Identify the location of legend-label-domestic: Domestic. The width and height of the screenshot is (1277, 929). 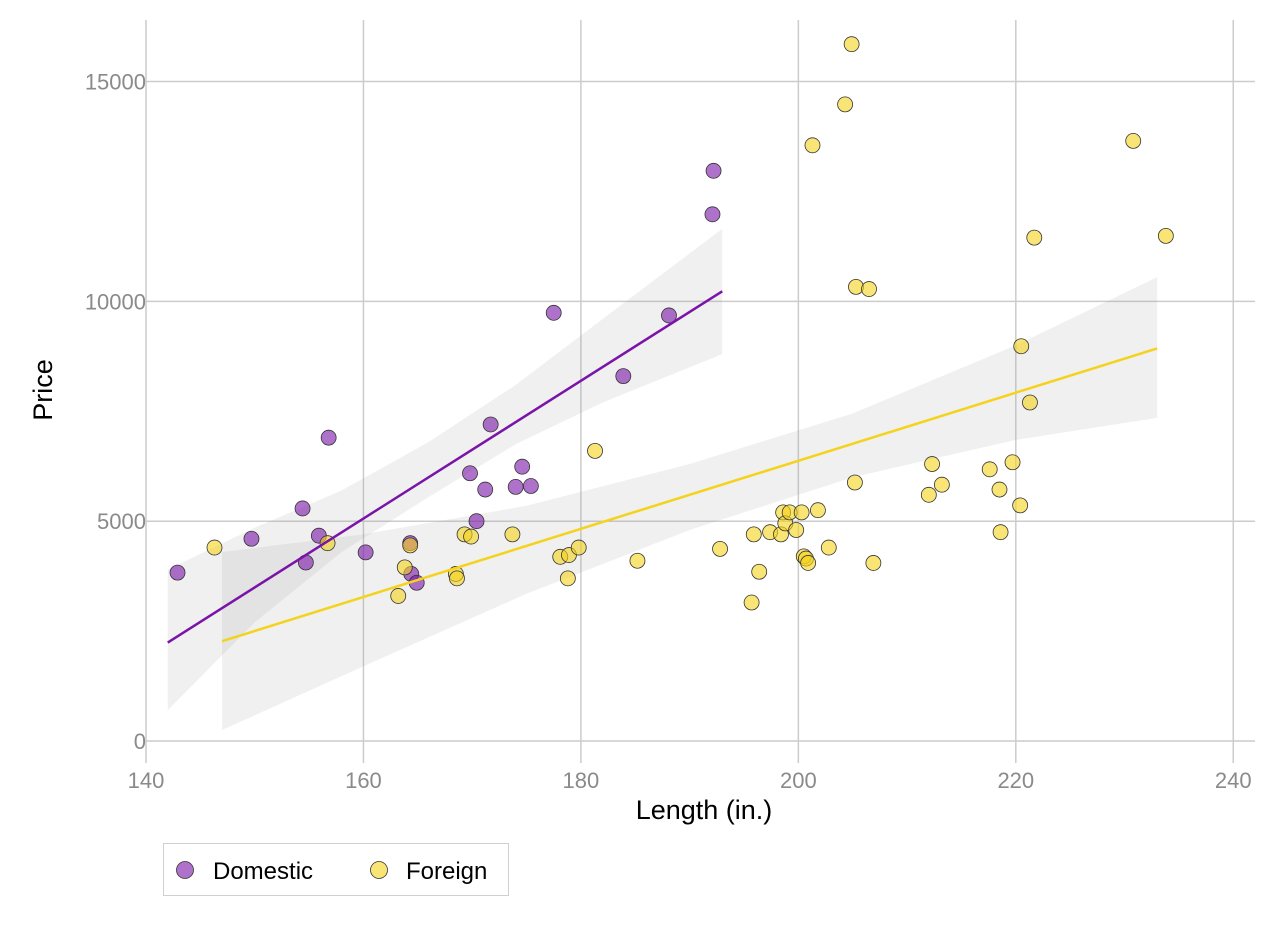
(263, 871).